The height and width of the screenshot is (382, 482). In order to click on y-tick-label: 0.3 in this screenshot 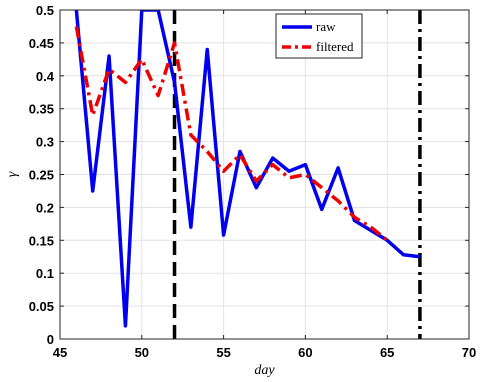, I will do `click(45, 142)`.